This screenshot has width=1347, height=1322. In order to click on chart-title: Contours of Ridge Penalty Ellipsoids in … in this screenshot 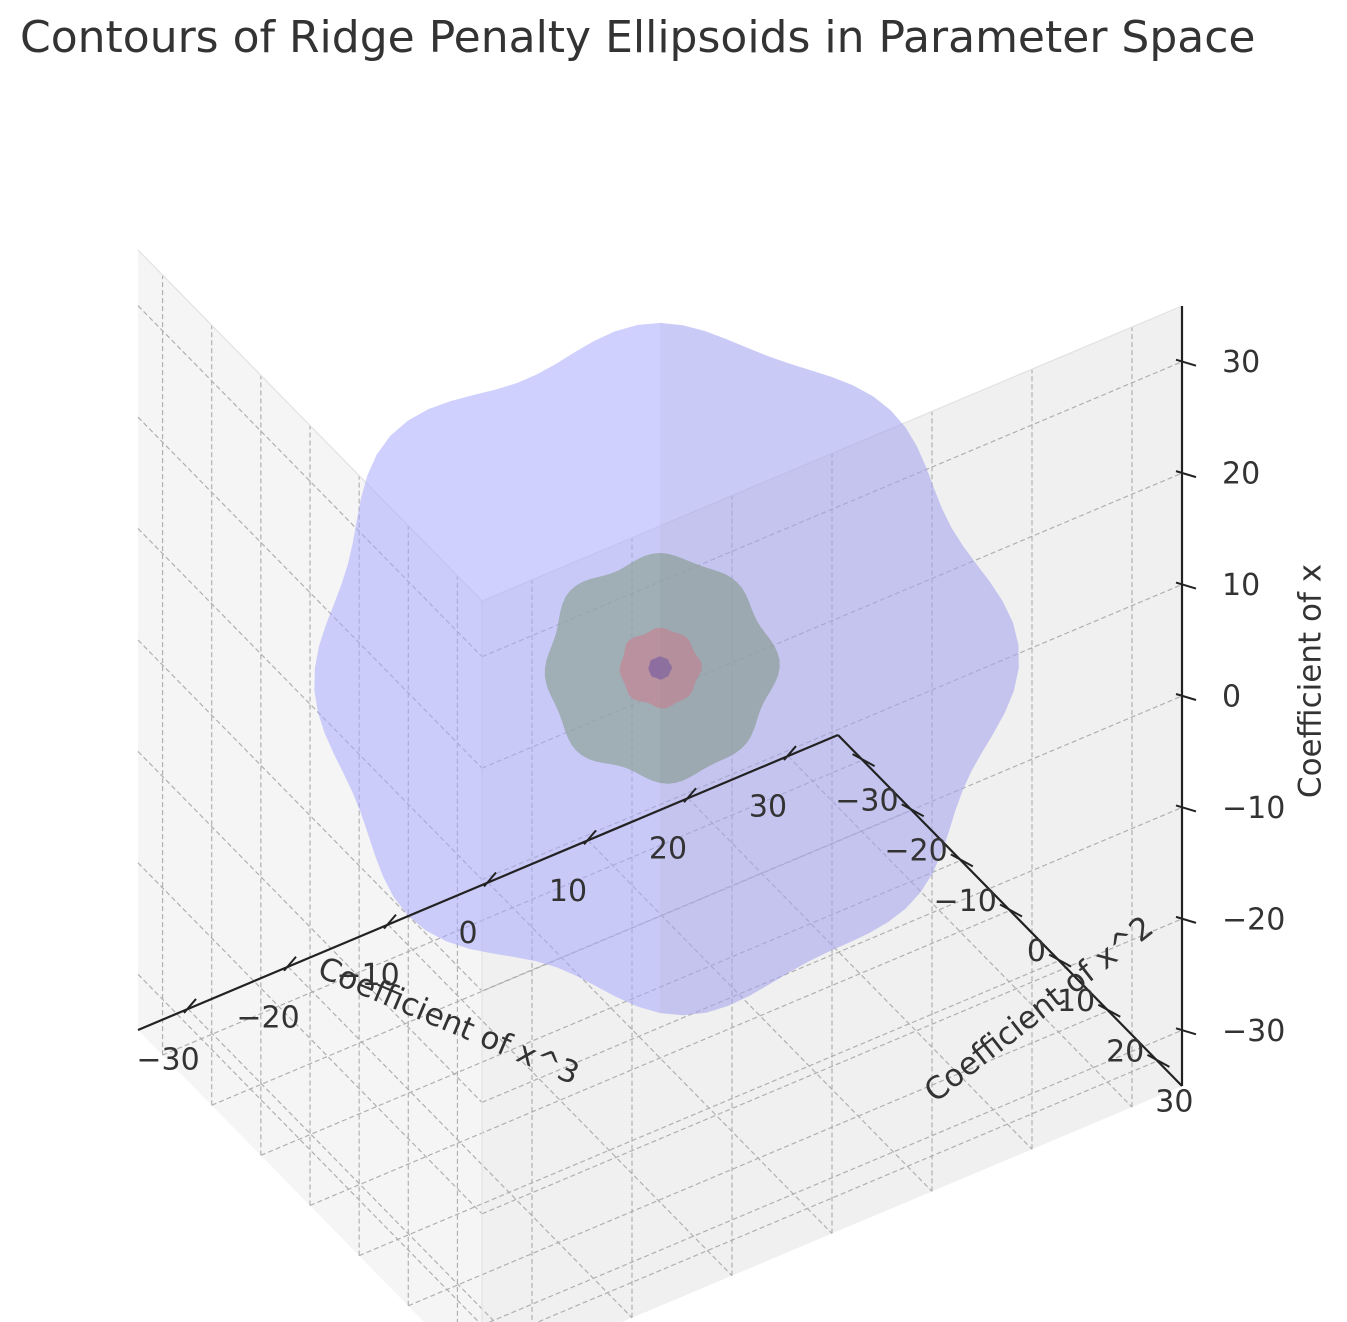, I will do `click(638, 37)`.